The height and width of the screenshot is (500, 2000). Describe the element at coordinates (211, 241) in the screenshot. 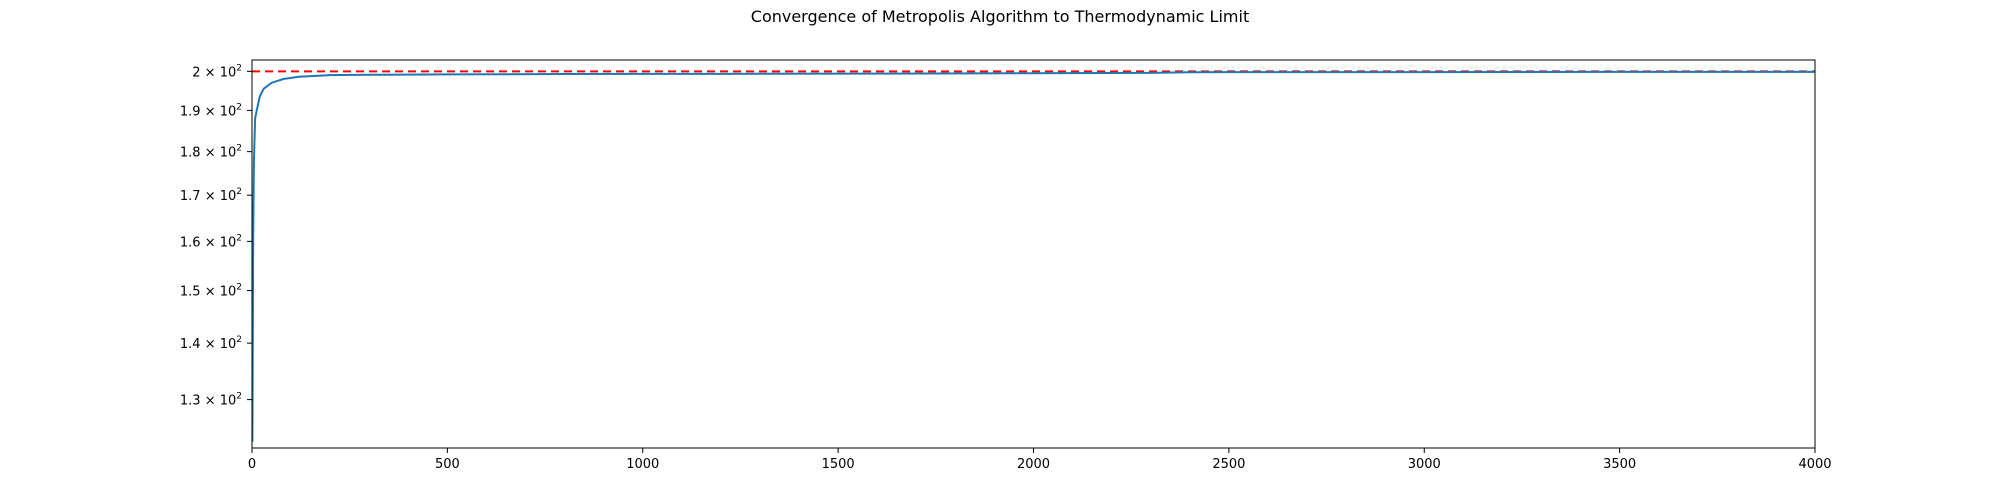

I see `y-tick-label: 1.6 × 10²` at that location.